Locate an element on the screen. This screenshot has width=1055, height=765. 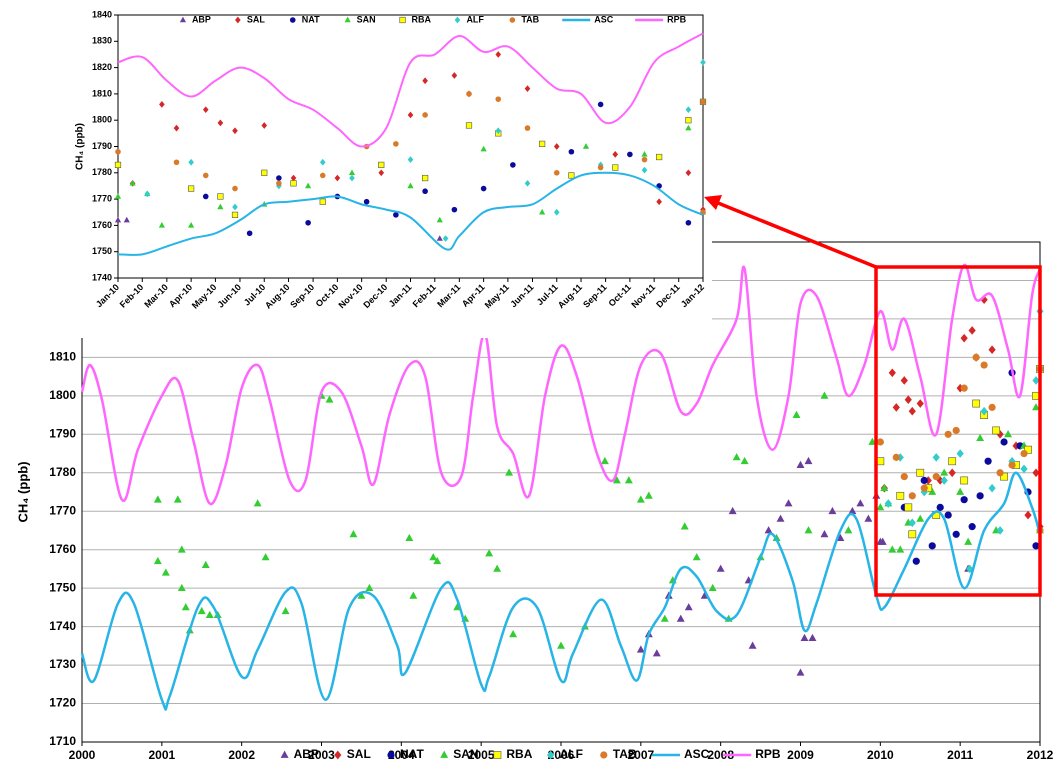
x-tick-label: 2003 is located at coordinates (321, 755).